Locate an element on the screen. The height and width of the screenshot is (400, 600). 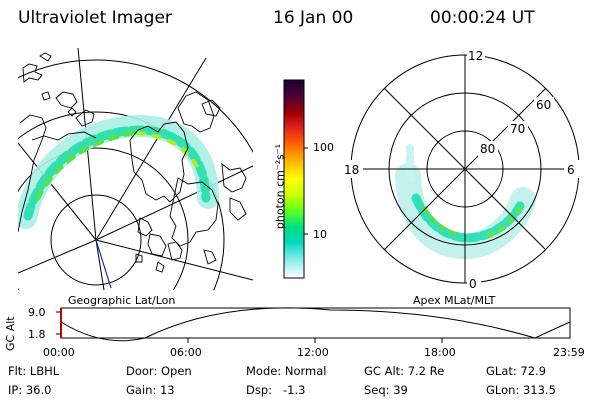
mlat-label-60: 60 is located at coordinates (543, 105).